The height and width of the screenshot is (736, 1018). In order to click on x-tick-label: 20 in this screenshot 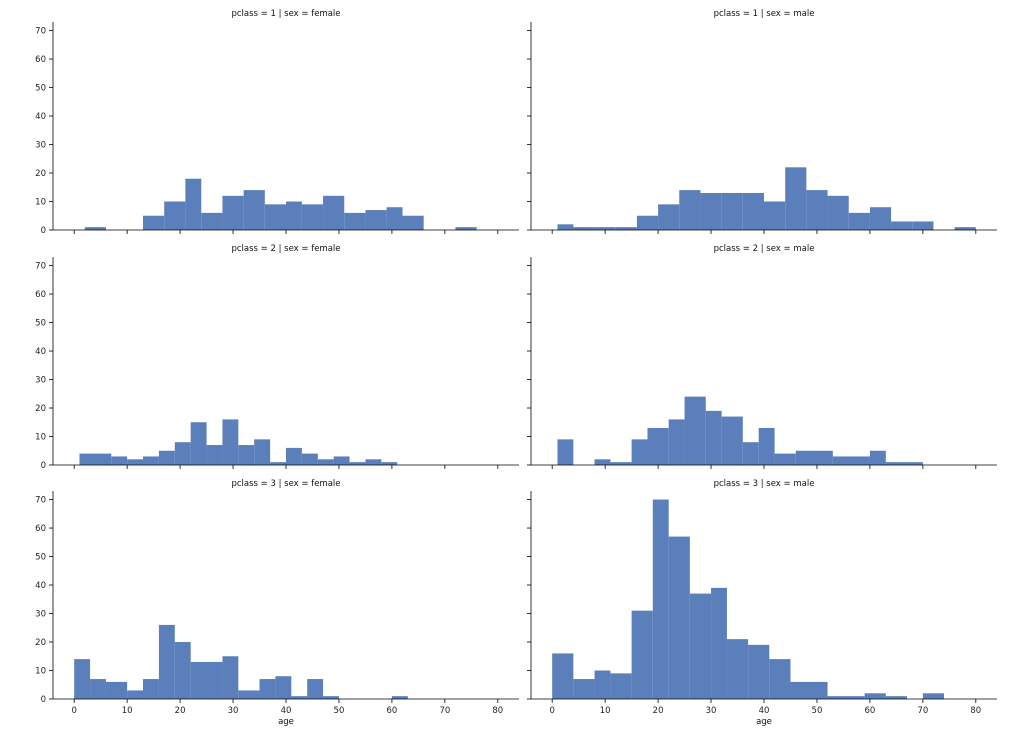, I will do `click(180, 711)`.